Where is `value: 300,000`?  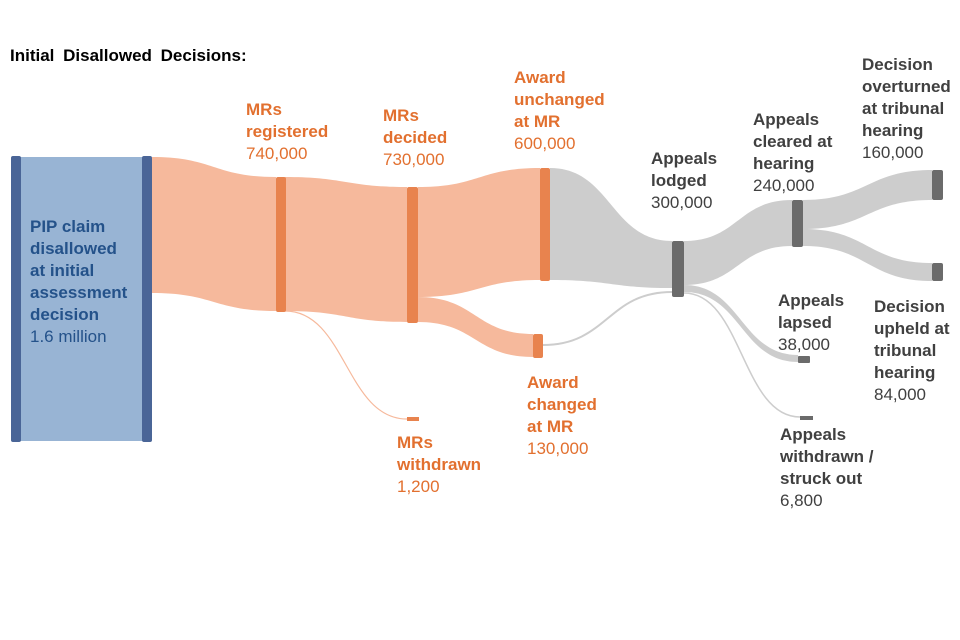
value: 300,000 is located at coordinates (682, 202).